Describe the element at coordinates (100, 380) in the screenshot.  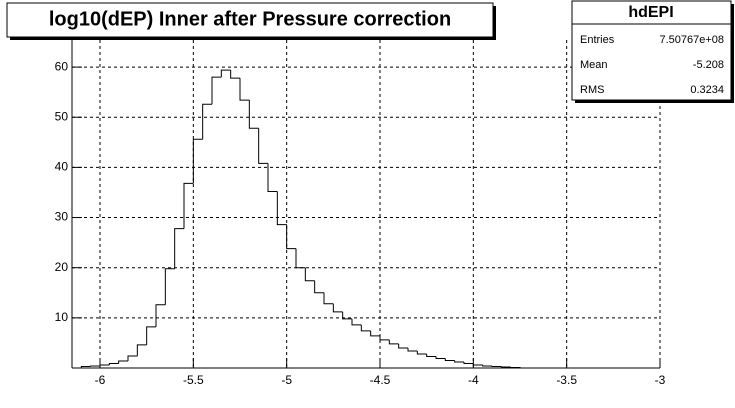
I see `x-tick-label: -6` at that location.